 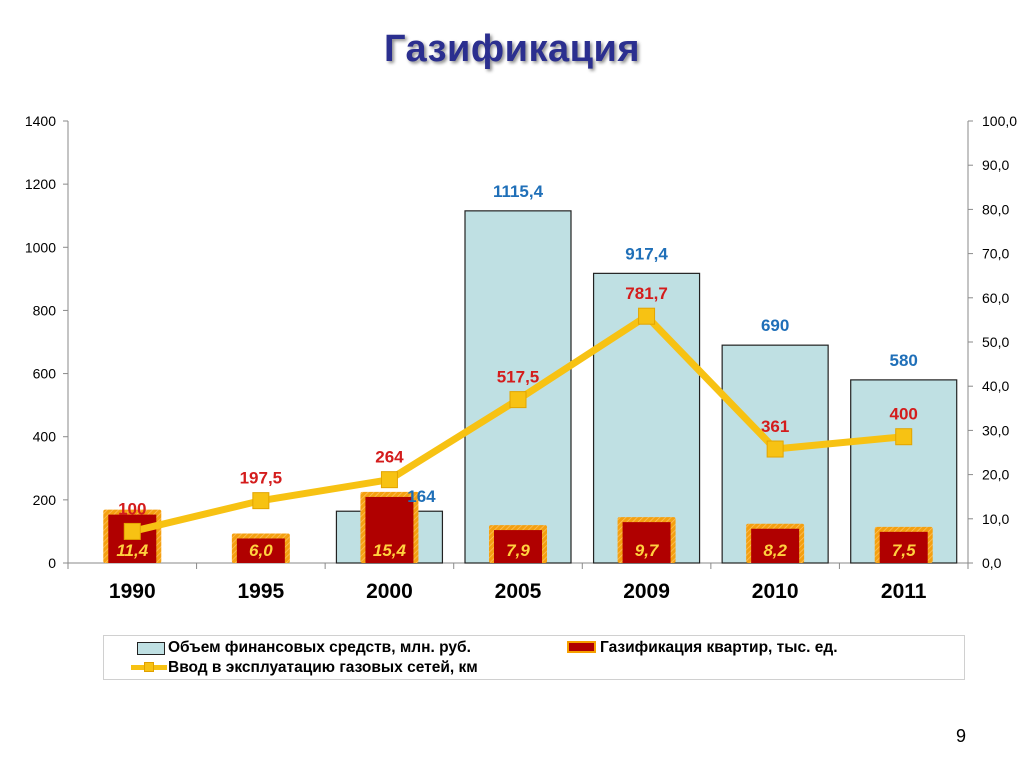 I want to click on page-title: Газификация, so click(x=512, y=49).